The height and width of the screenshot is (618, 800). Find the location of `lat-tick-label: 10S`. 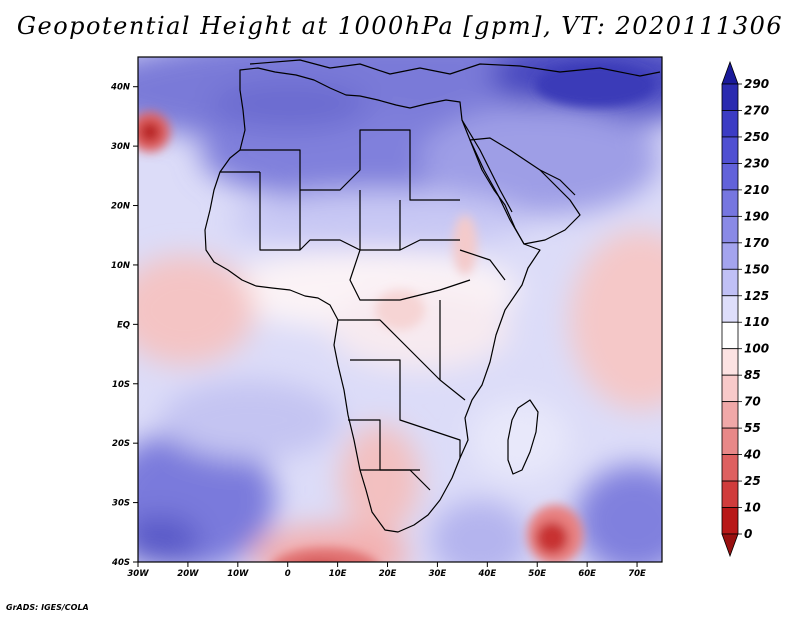

lat-tick-label: 10S is located at coordinates (121, 385).